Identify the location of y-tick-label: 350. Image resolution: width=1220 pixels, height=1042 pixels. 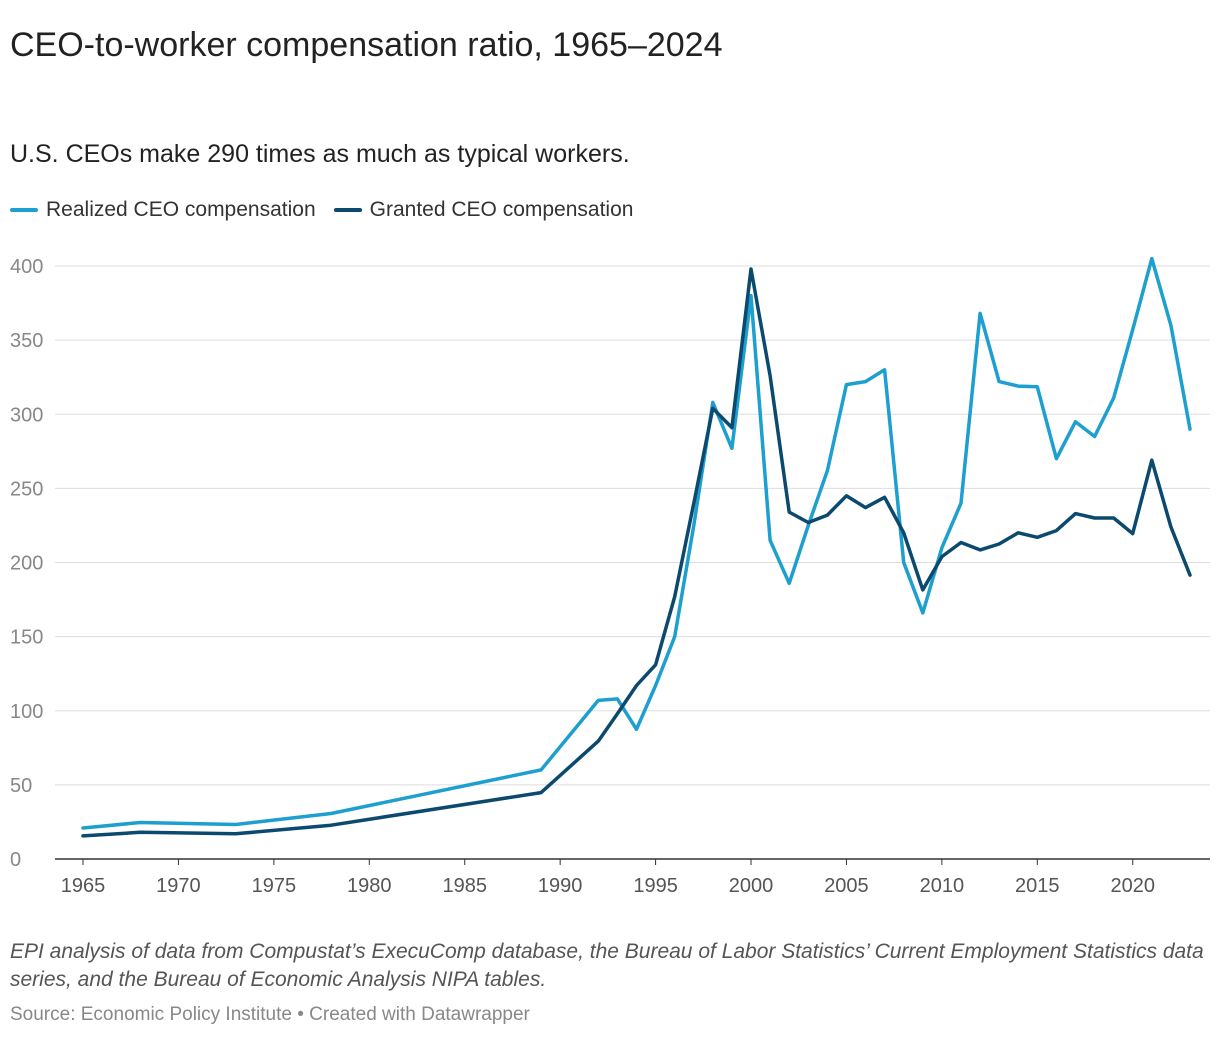
(26, 341).